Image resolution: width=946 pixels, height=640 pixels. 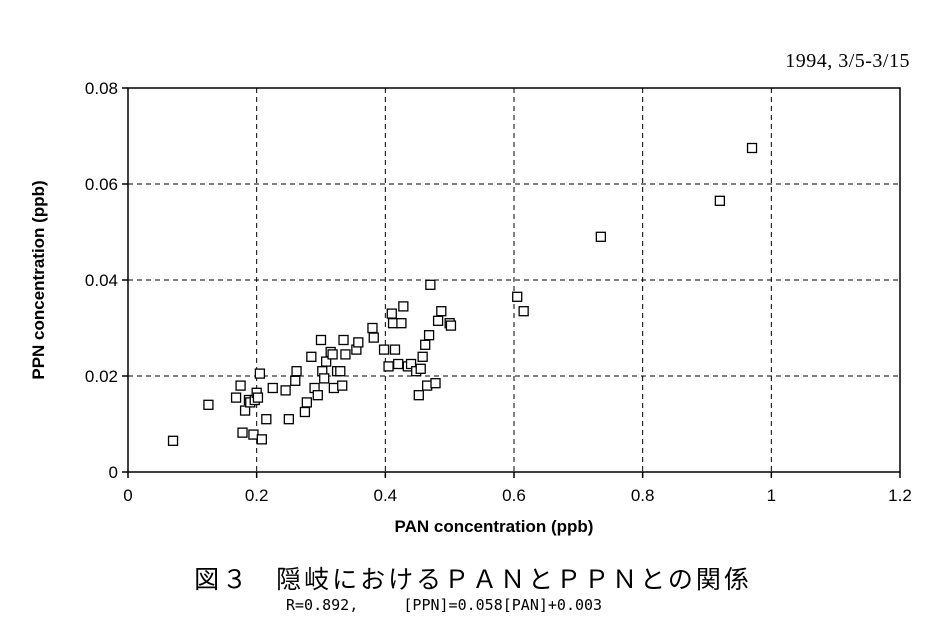 What do you see at coordinates (514, 495) in the screenshot?
I see `x-tick-label: 0.6` at bounding box center [514, 495].